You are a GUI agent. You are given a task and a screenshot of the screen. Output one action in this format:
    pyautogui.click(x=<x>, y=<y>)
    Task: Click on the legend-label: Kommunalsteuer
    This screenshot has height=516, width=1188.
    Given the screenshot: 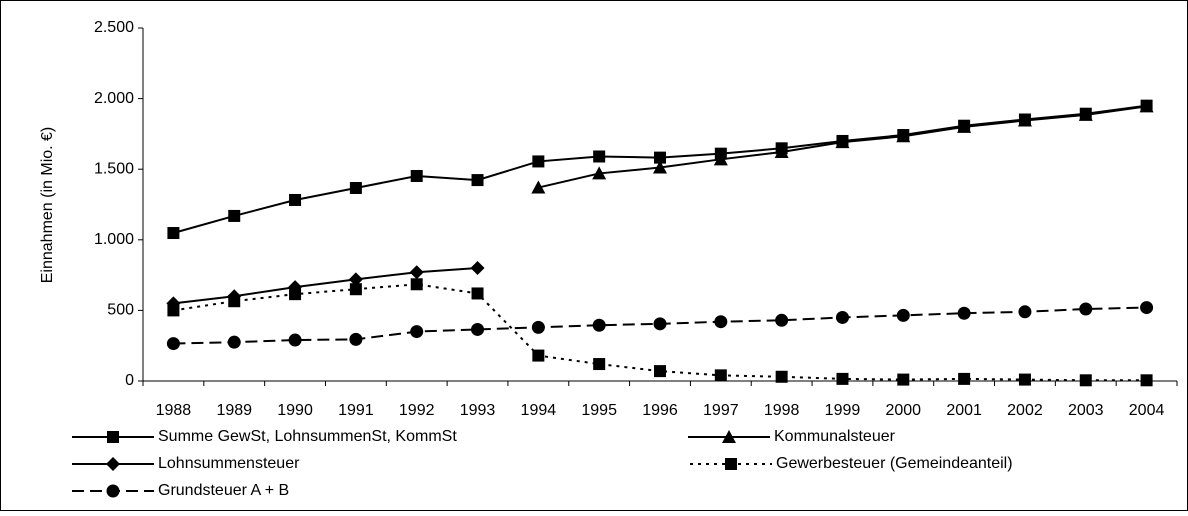 What is the action you would take?
    pyautogui.click(x=835, y=436)
    